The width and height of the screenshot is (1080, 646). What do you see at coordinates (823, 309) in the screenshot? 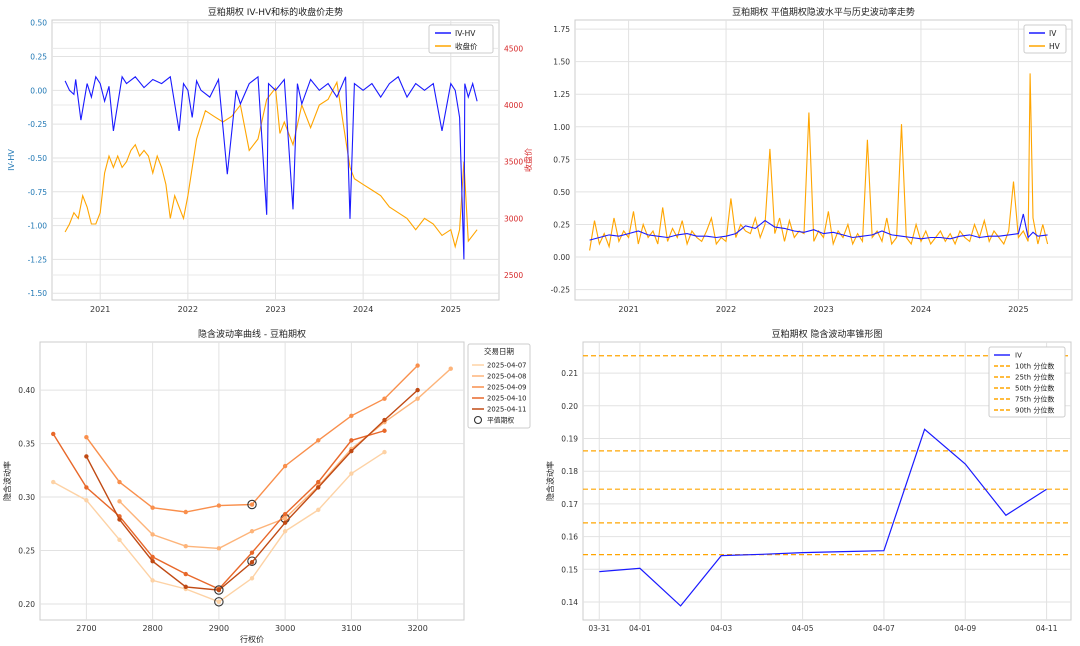
I see `p2-x-tick-label: 2023` at bounding box center [823, 309].